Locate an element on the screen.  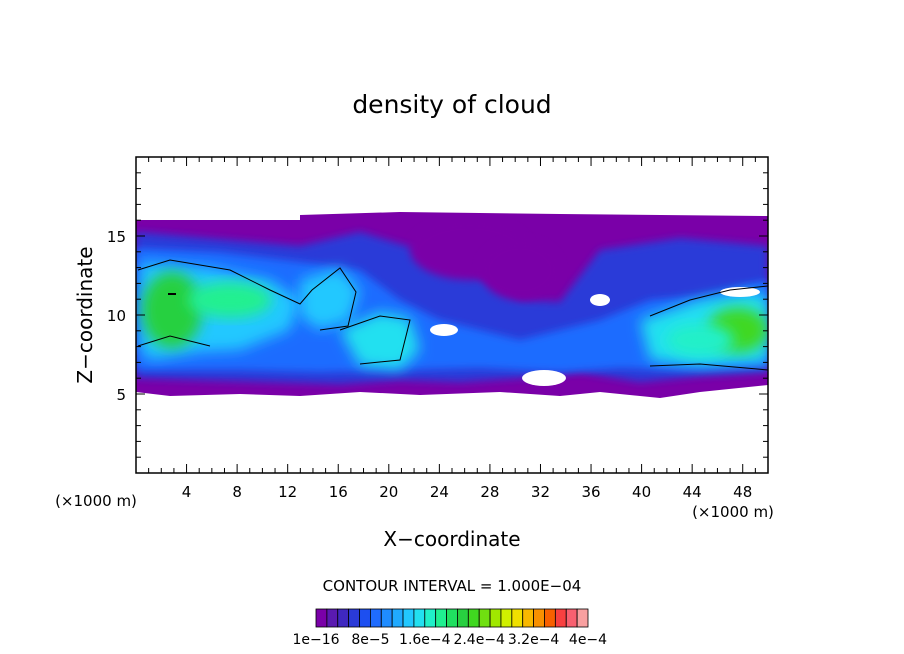
x-tick-label: 40 is located at coordinates (641, 492).